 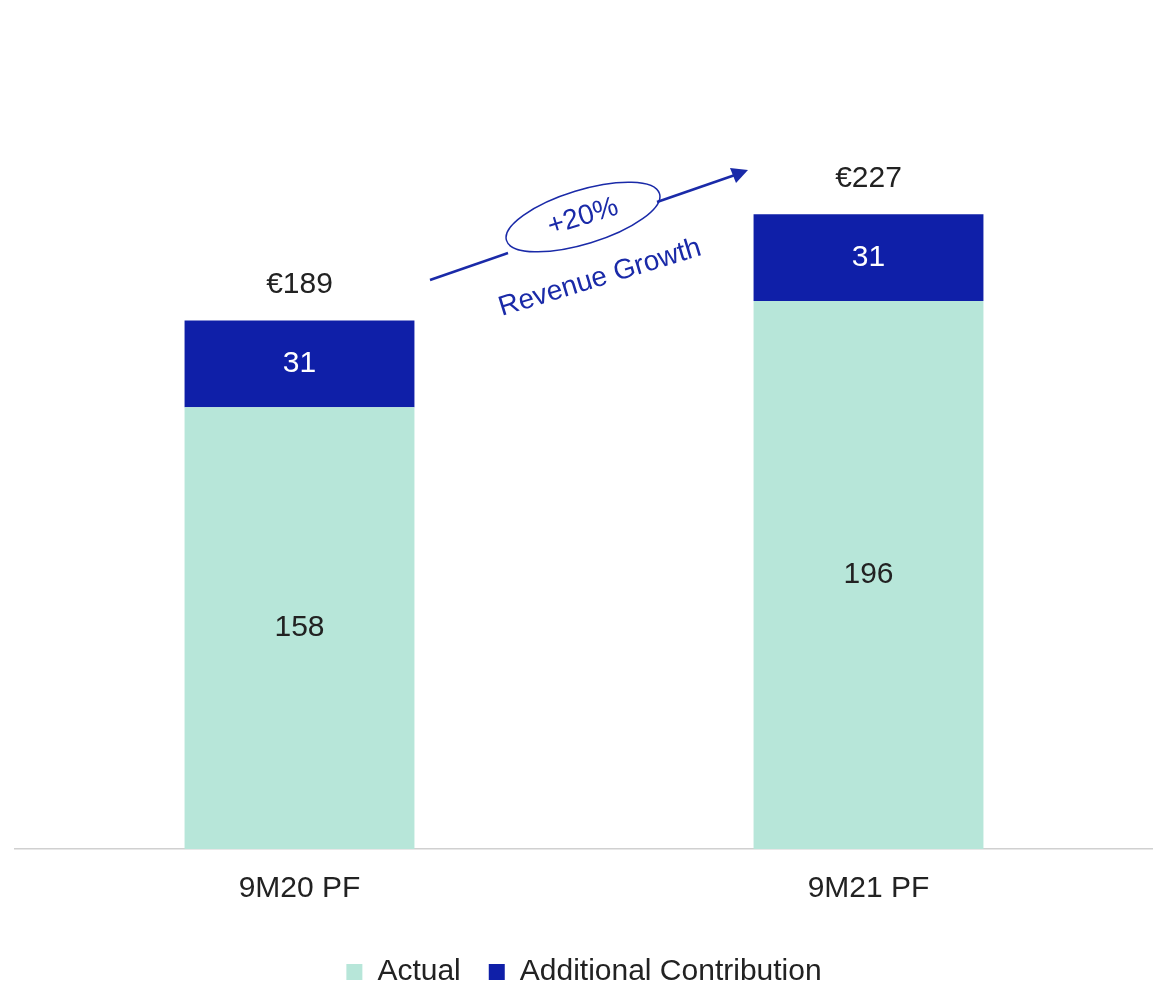 I want to click on legend-label: Actual, so click(x=419, y=970).